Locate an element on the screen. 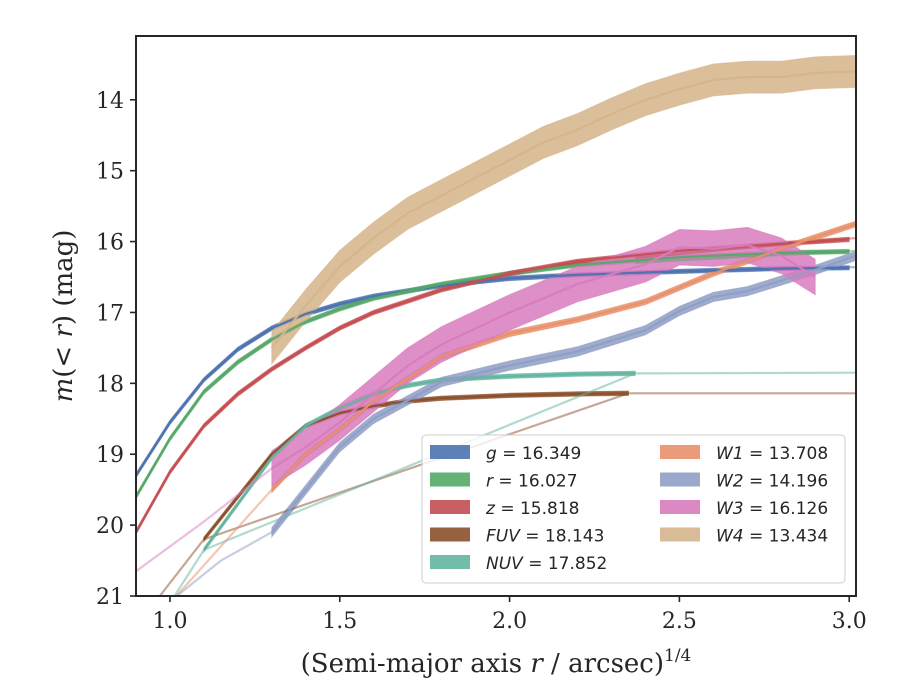 This screenshot has width=900, height=700. line-faint-W1 is located at coordinates (223, 542).